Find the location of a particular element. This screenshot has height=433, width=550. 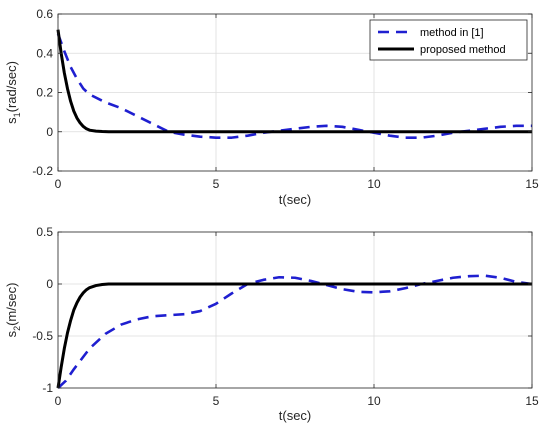

y-axis-label-sub: 1 is located at coordinates (17, 114).